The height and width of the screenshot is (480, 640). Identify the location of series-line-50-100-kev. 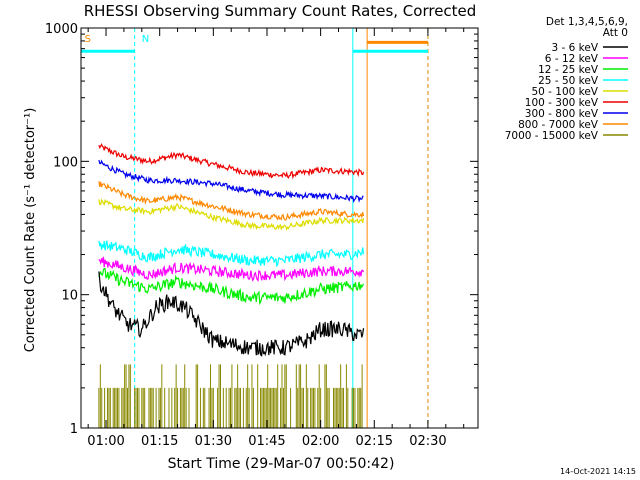
(231, 215).